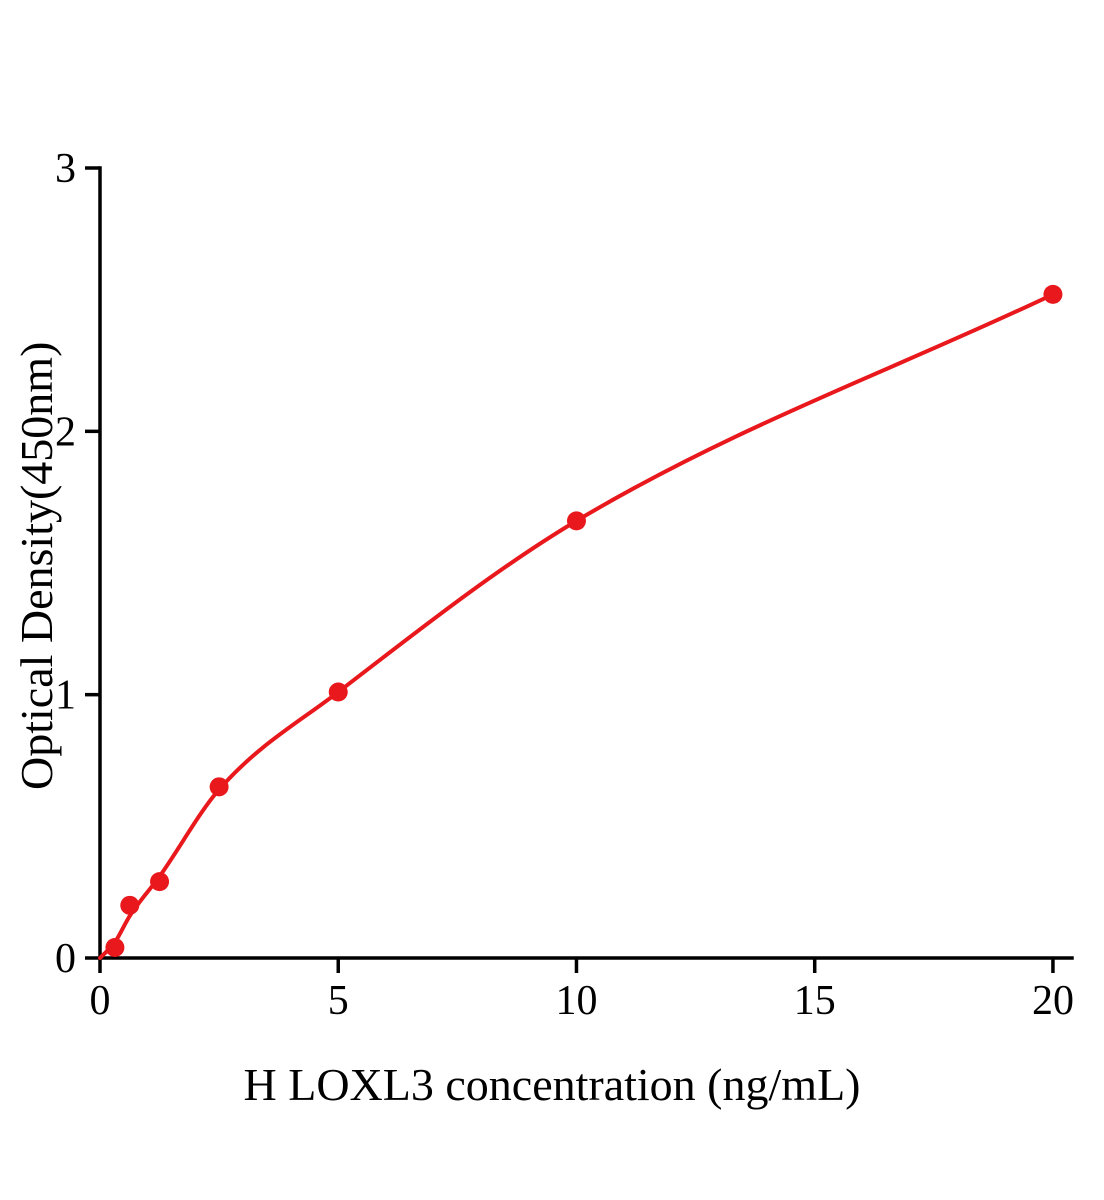 The height and width of the screenshot is (1200, 1104). What do you see at coordinates (338, 1001) in the screenshot?
I see `x-tick-label: 5` at bounding box center [338, 1001].